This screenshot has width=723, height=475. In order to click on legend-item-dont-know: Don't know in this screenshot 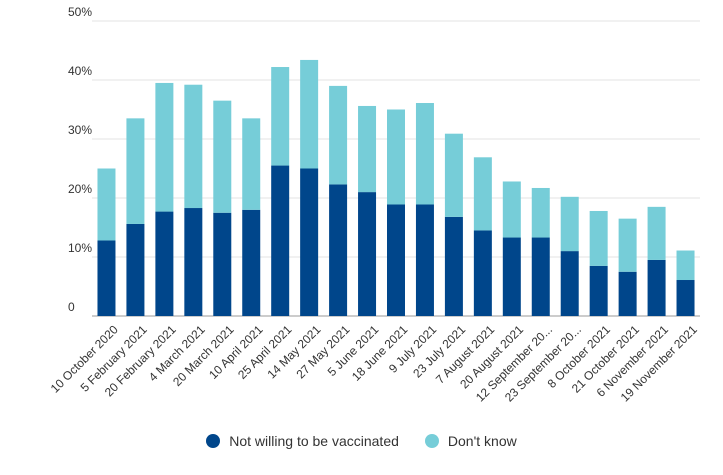, I will do `click(470, 441)`.